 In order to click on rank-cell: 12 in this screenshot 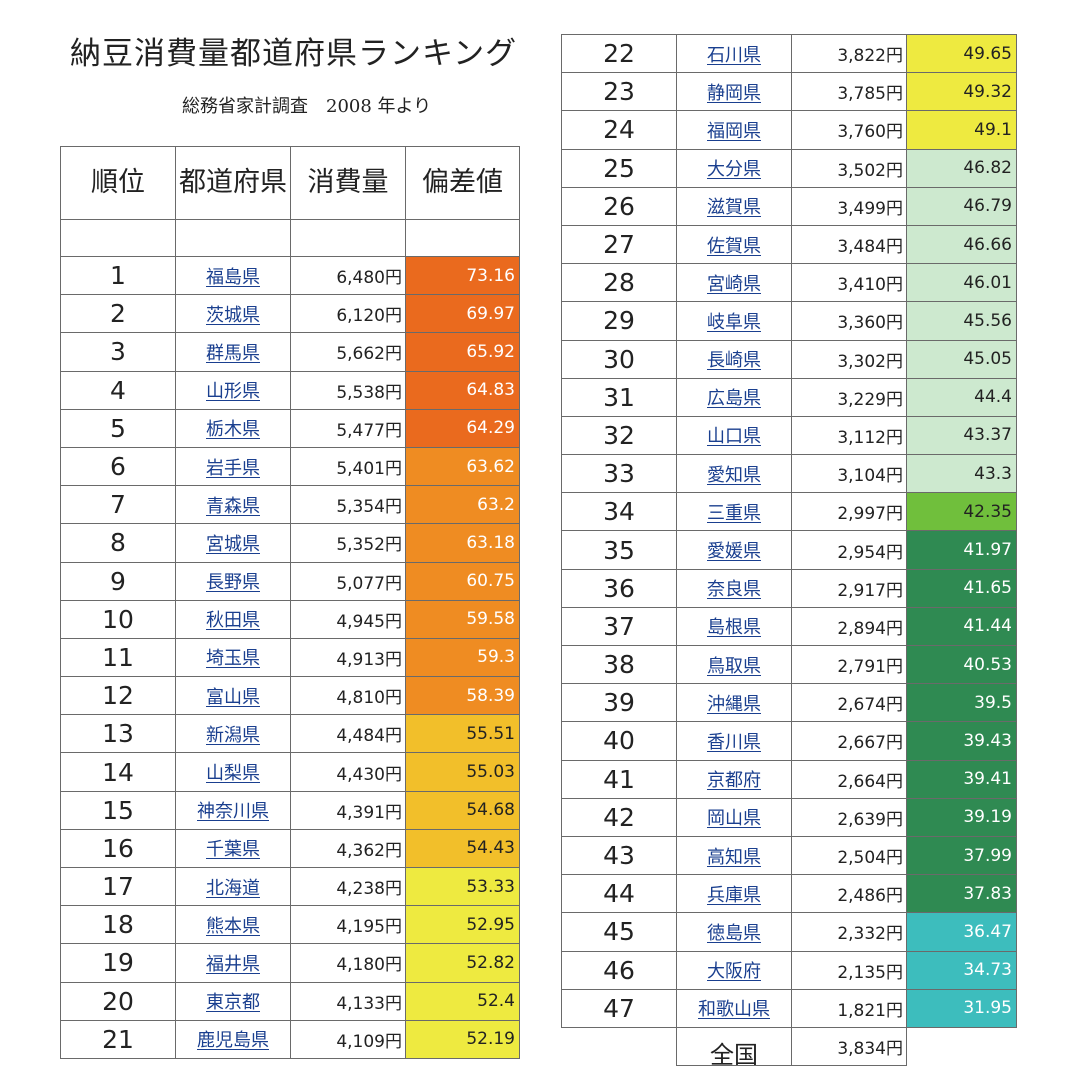, I will do `click(118, 696)`.